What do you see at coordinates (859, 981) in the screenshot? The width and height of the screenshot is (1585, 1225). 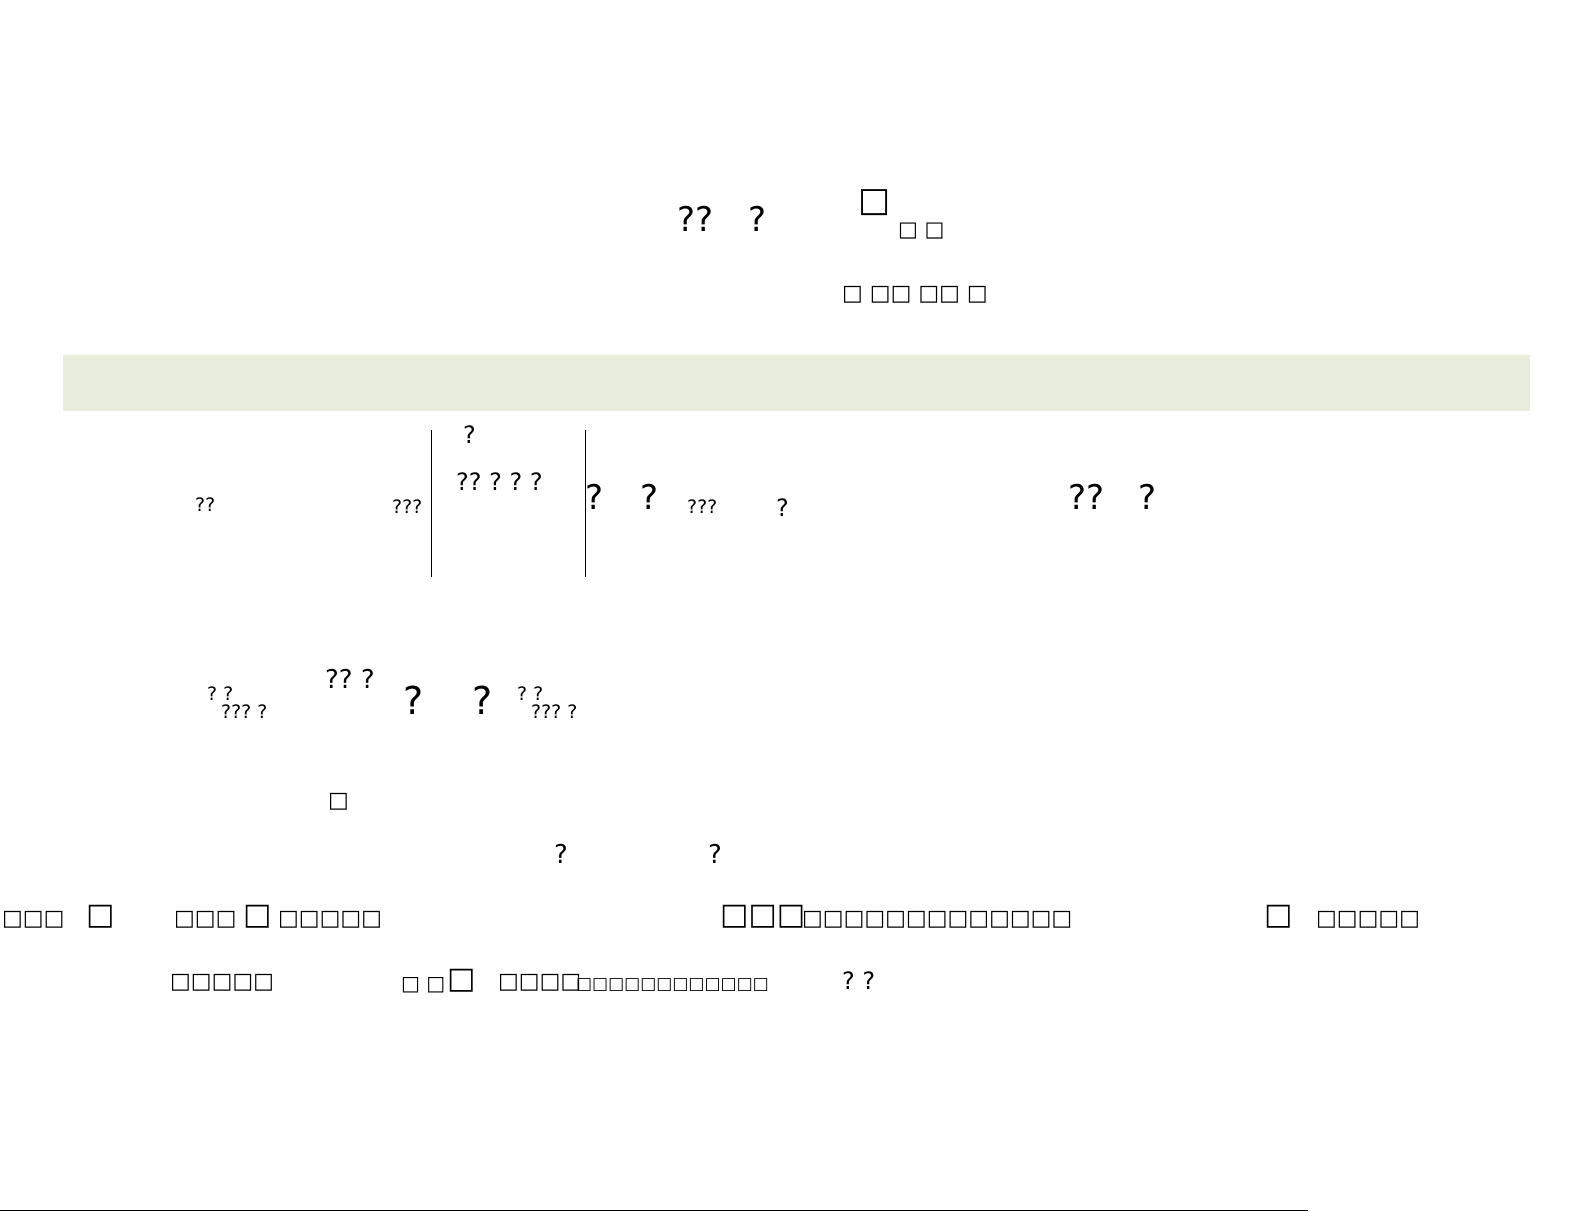 I see `footnote2-seg5: ? ?` at bounding box center [859, 981].